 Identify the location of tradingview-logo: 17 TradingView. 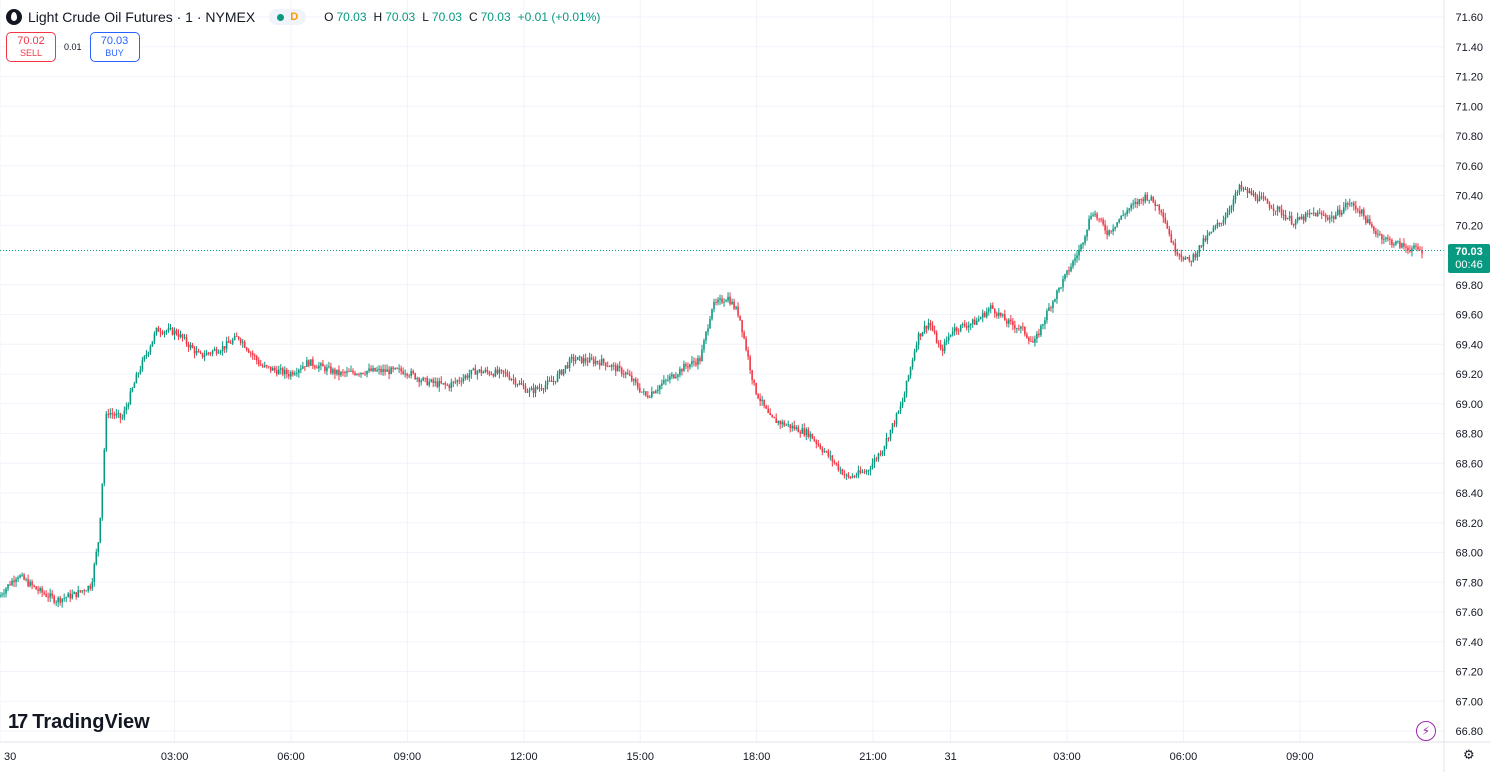
(79, 722).